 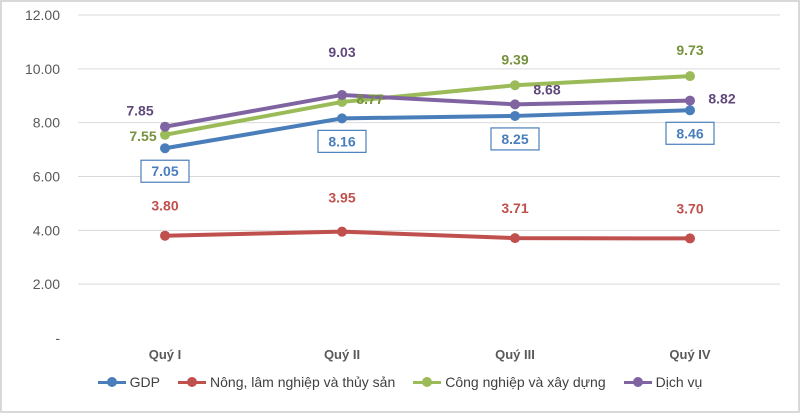 I want to click on x-tick-label: Quý IV, so click(x=690, y=354).